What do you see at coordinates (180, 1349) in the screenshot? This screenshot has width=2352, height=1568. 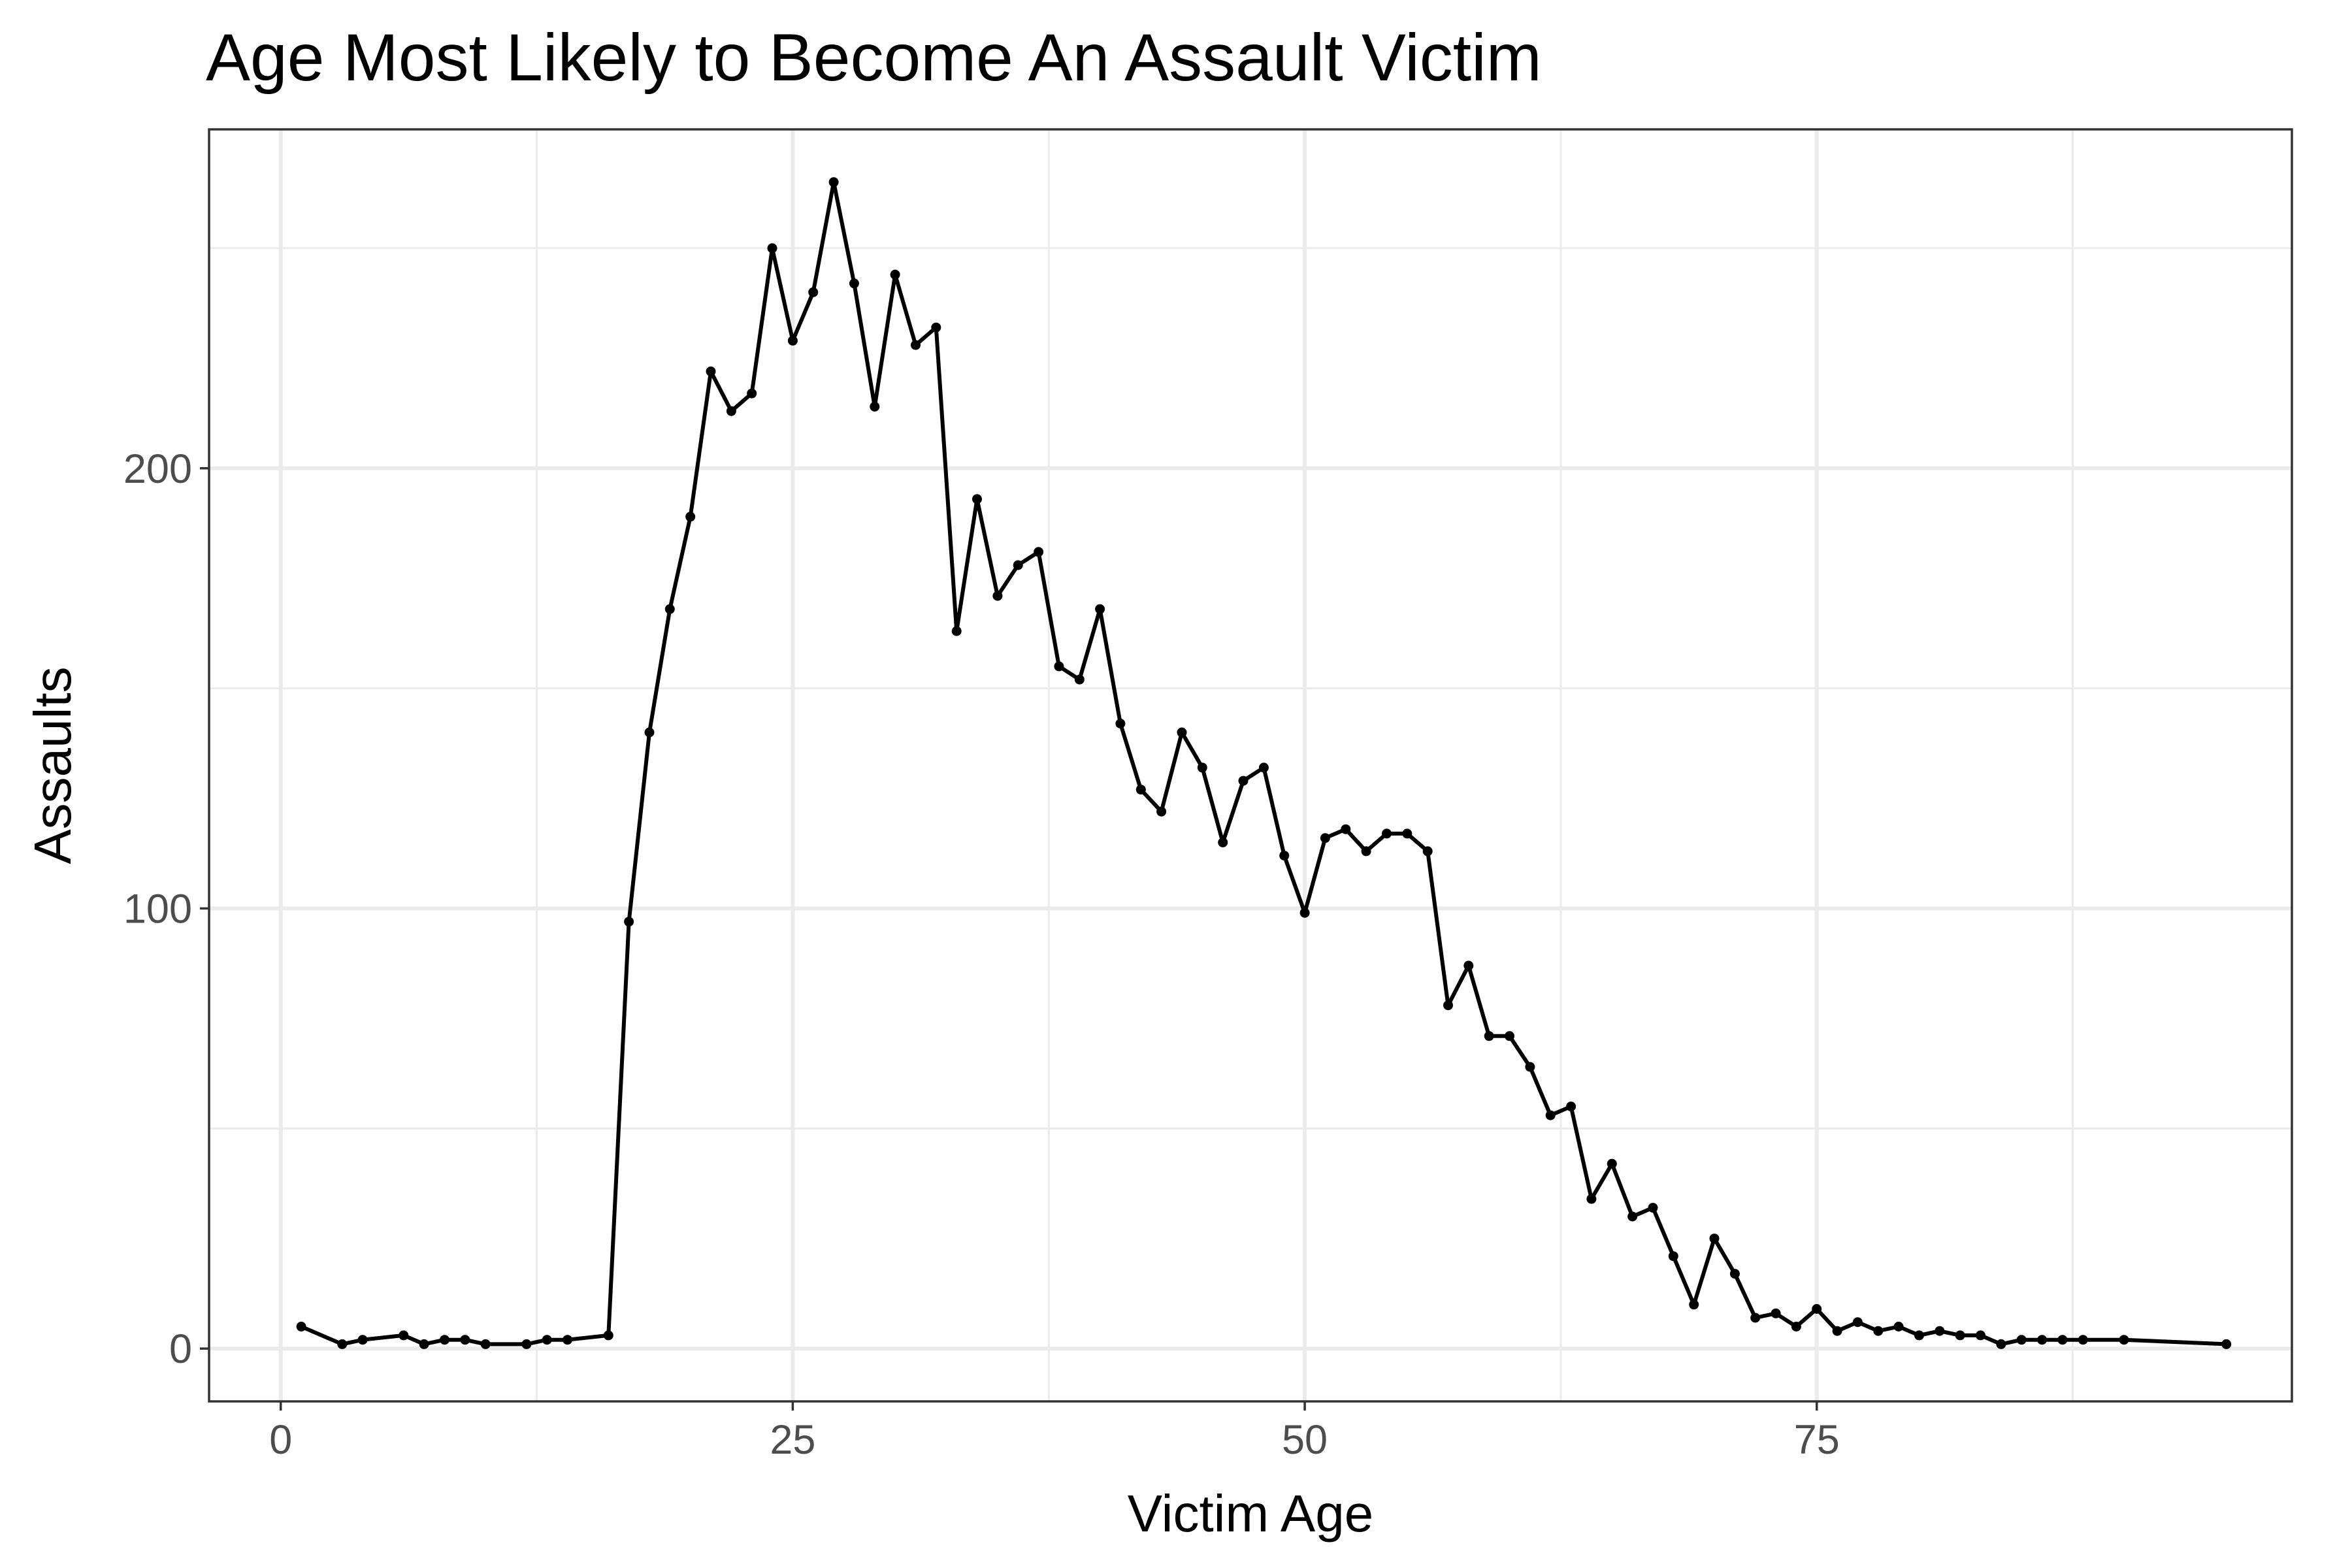 I see `y-tick-label: 0` at bounding box center [180, 1349].